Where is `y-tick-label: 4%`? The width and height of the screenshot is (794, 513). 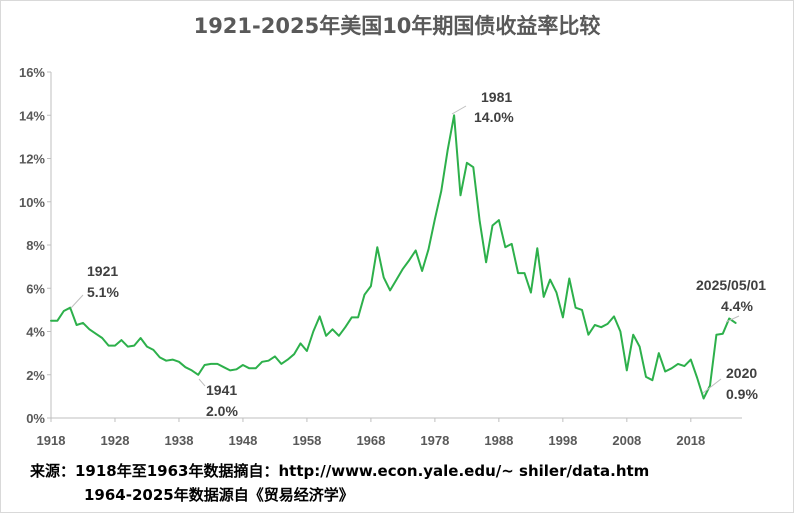
y-tick-label: 4% is located at coordinates (35, 332).